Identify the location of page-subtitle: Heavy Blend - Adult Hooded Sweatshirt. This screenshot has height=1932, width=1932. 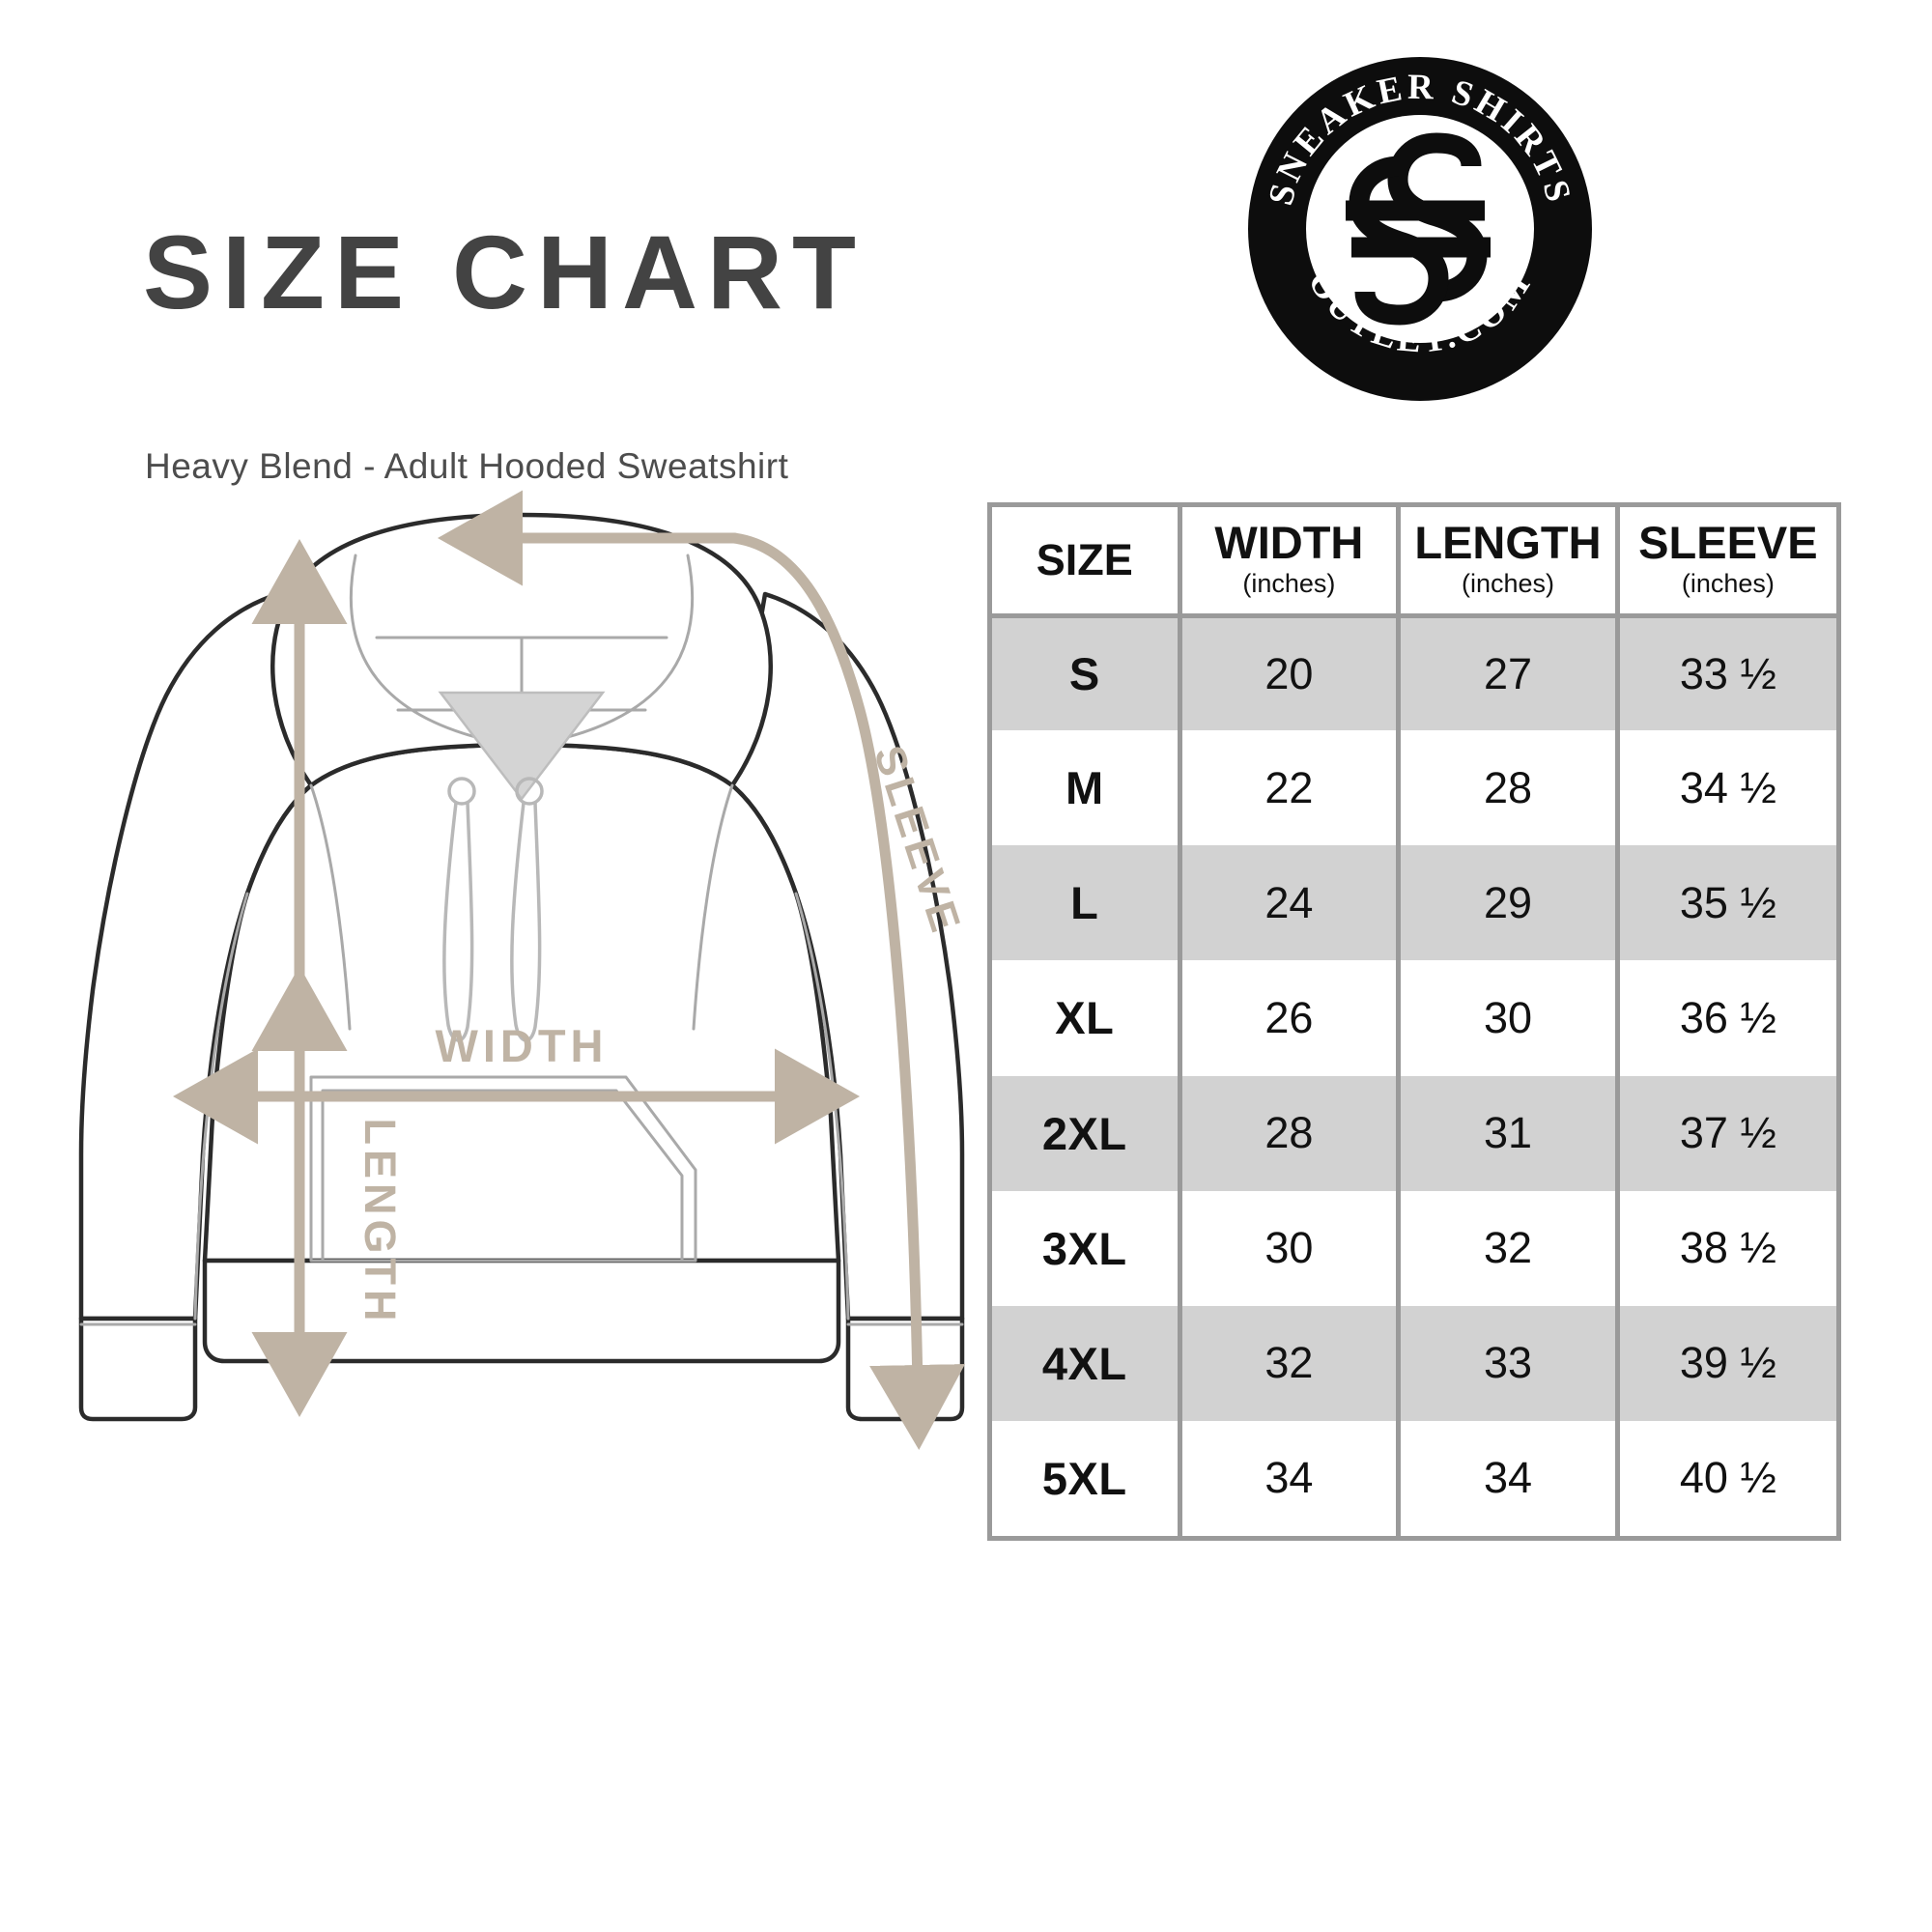
(467, 466).